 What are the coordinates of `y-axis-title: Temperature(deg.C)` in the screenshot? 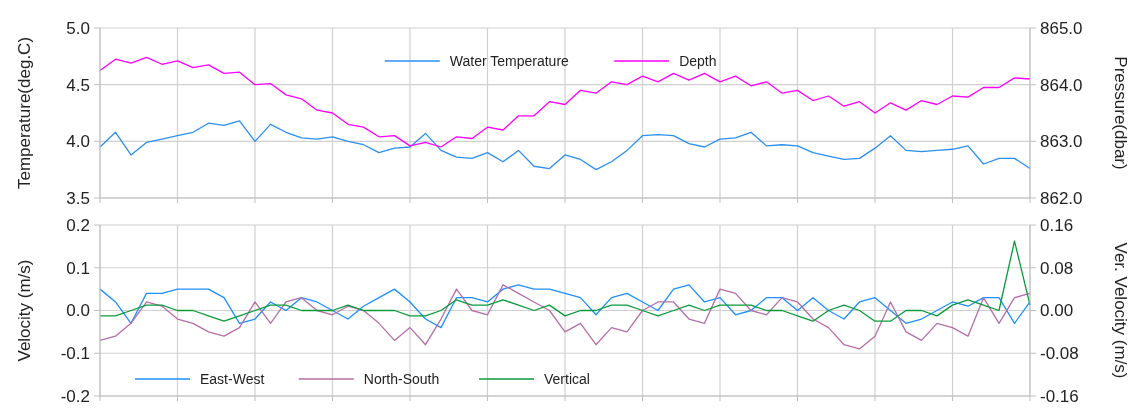 It's located at (24, 113).